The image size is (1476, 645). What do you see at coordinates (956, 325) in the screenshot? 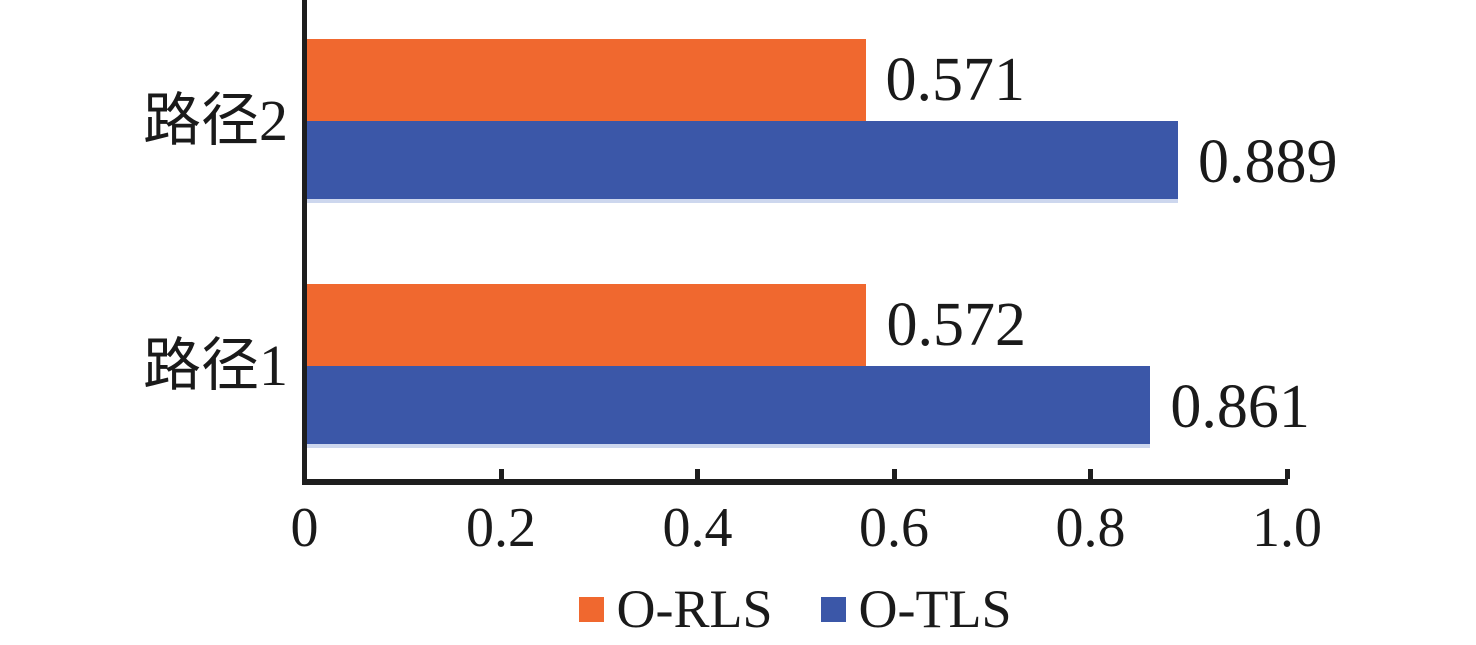
I see `bar-value-label: 0.572` at bounding box center [956, 325].